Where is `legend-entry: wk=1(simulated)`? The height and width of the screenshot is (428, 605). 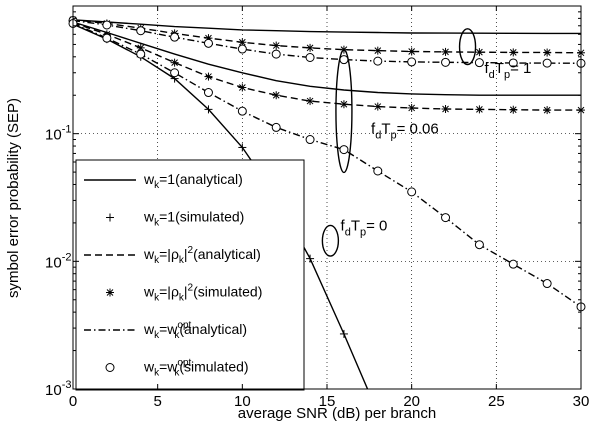 legend-entry: wk=1(simulated) is located at coordinates (193, 219).